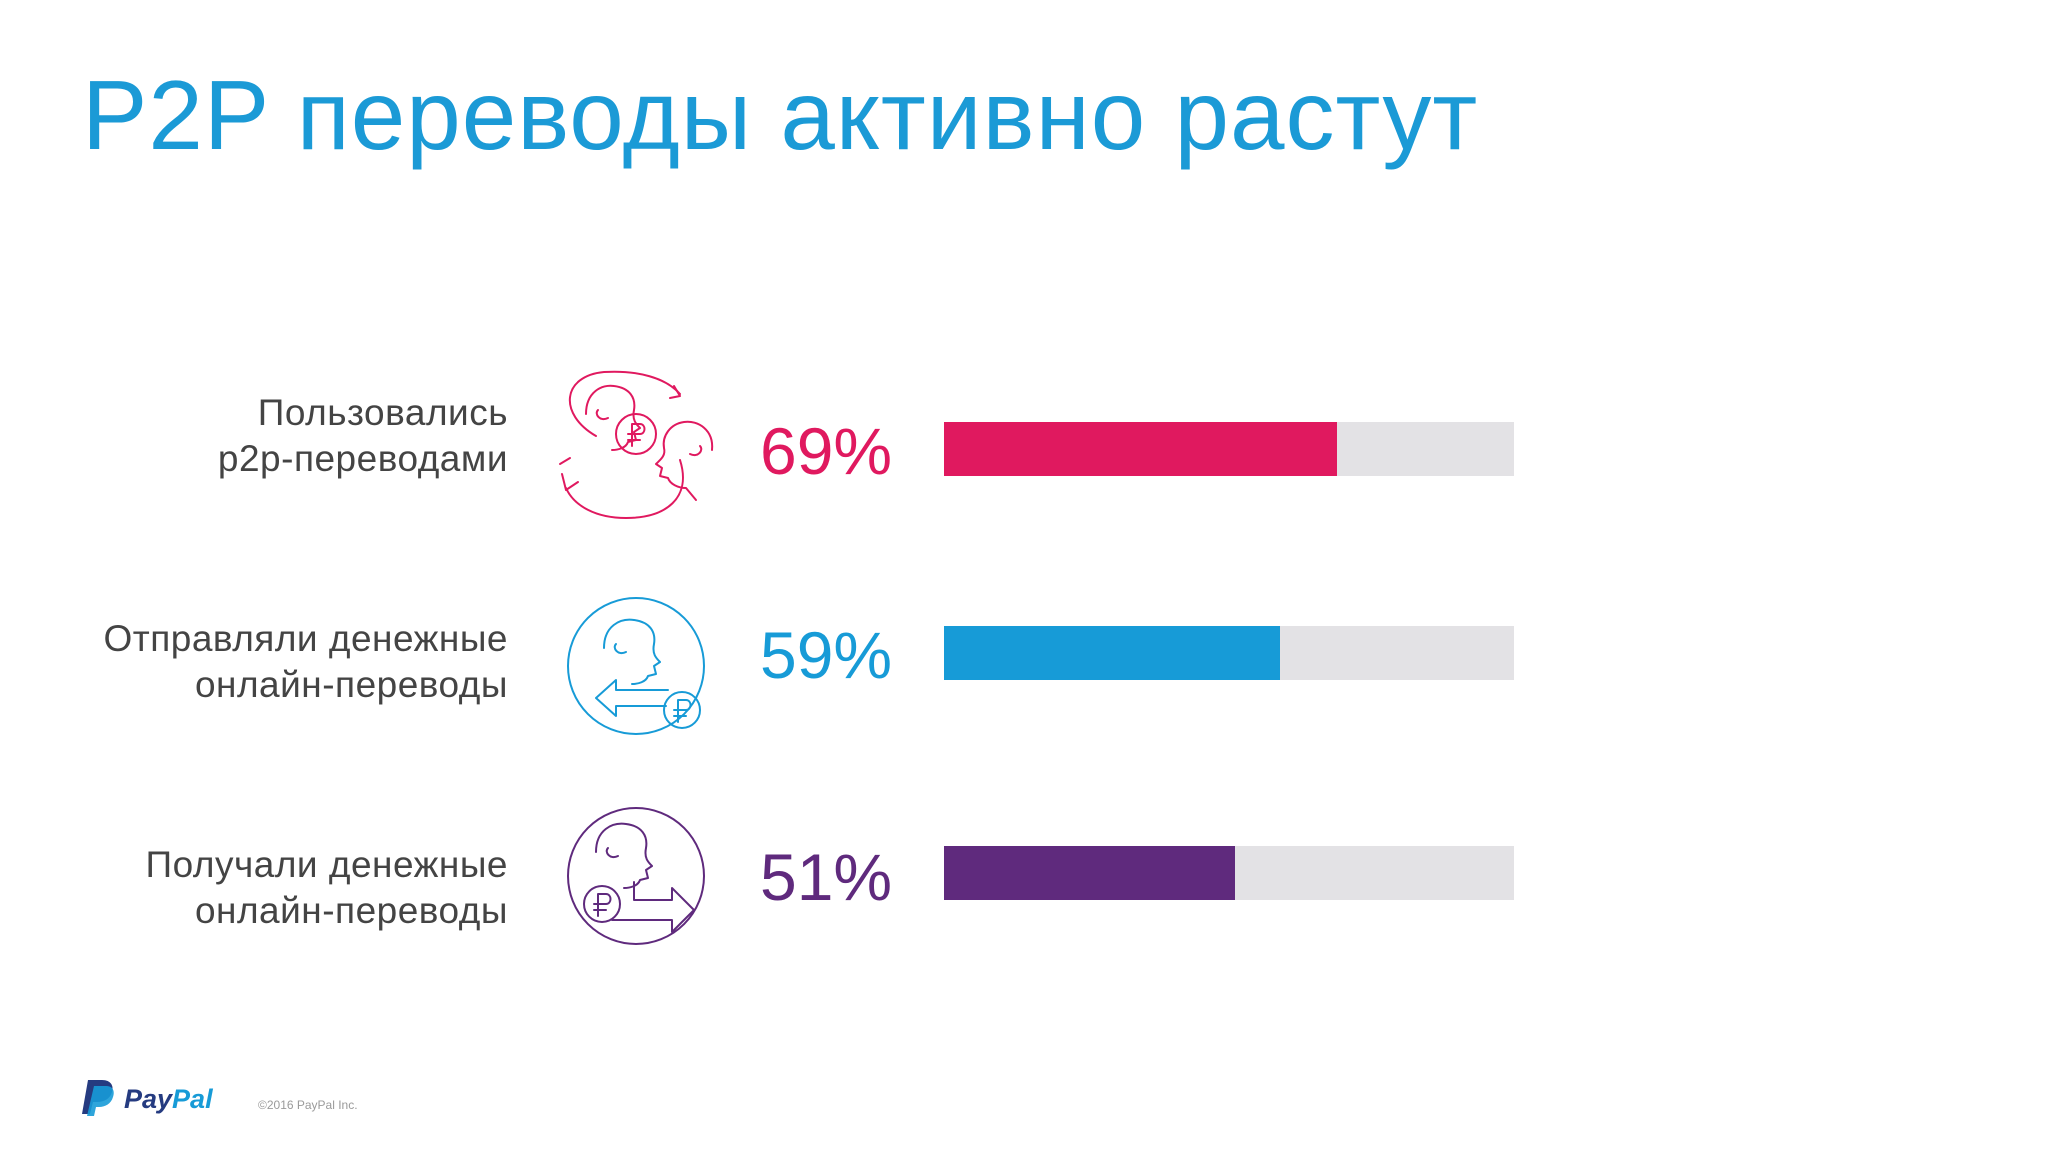  I want to click on chart-row: Отправляли денежные онлайн-переводы 59%, so click(1024, 665).